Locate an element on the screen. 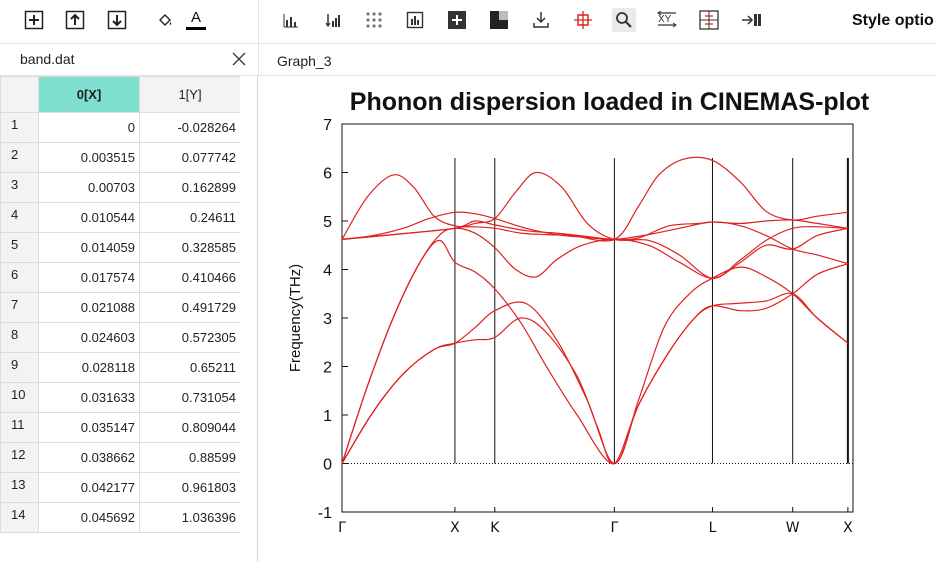  table-row: 9 0.028118 0.65211 is located at coordinates (120, 367).